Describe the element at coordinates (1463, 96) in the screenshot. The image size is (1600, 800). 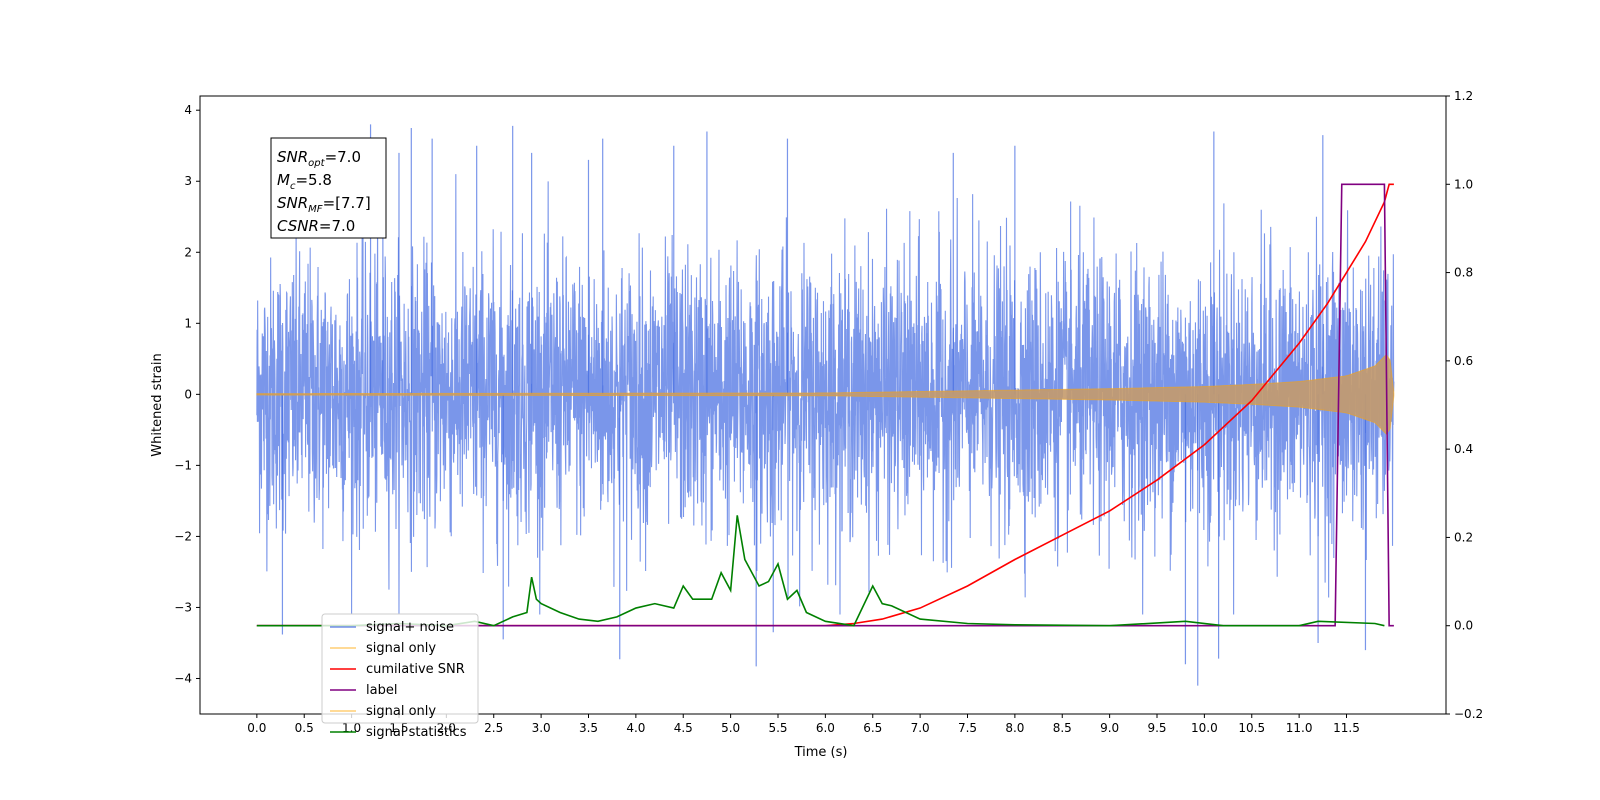
I see `y-right-tick-label: 1.2` at that location.